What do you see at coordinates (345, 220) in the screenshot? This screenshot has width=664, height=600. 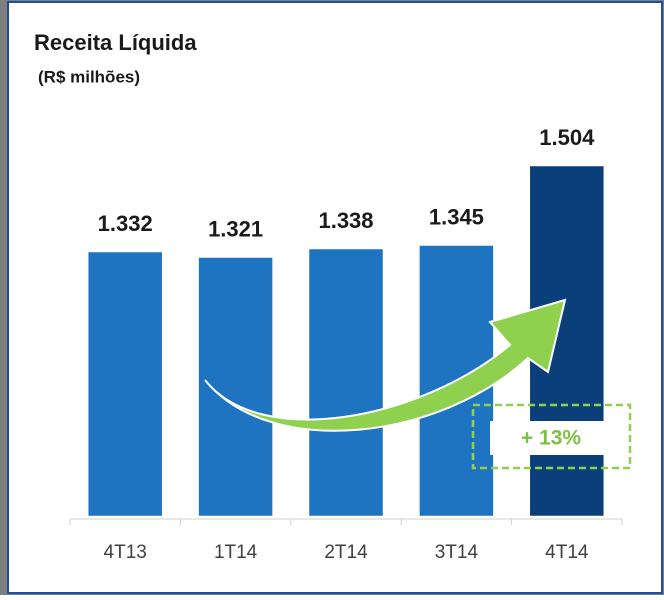 I see `data-label: 1.338` at bounding box center [345, 220].